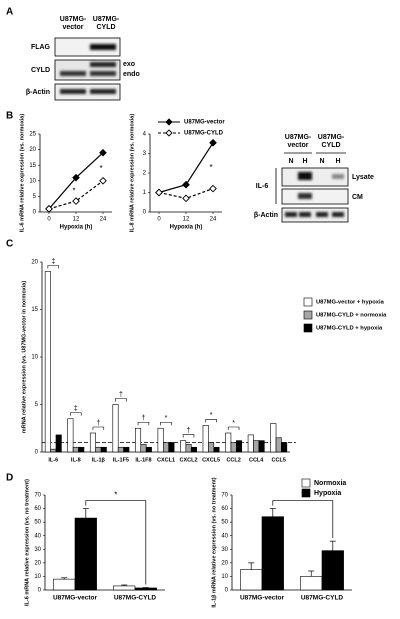 This screenshot has height=619, width=400. Describe the element at coordinates (224, 509) in the screenshot. I see `y-tick-label: 60` at that location.